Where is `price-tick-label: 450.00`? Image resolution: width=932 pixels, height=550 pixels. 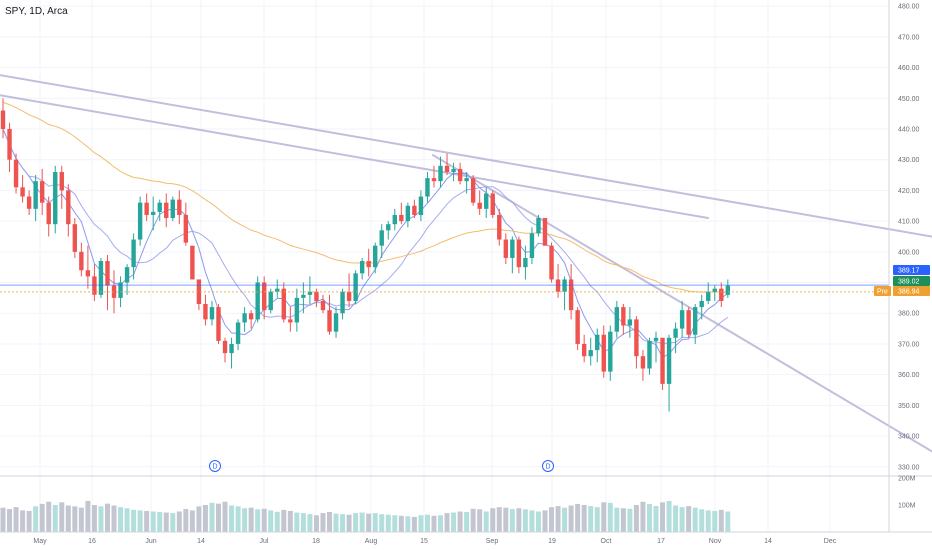
price-tick-label: 450.00 is located at coordinates (909, 99).